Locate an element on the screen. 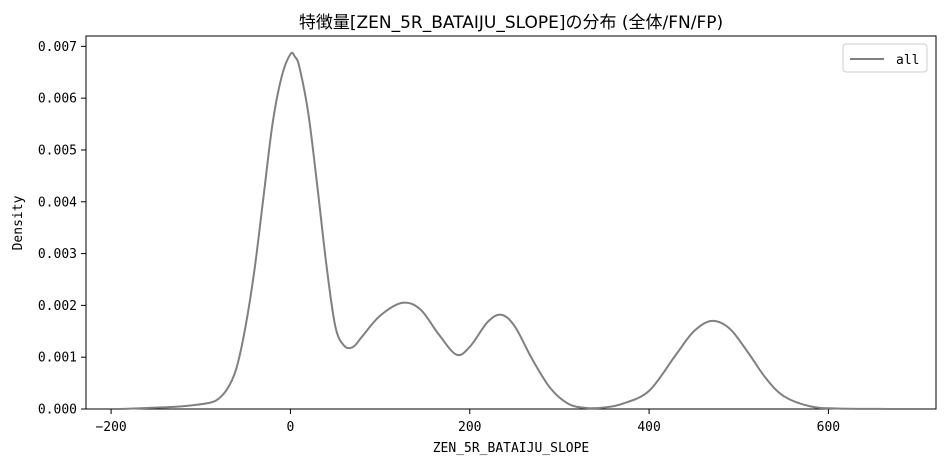 The image size is (948, 467). legend: all is located at coordinates (885, 58).